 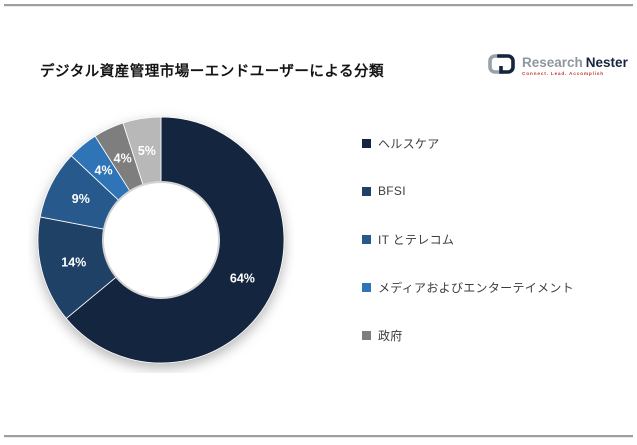 I want to click on page-border-top, so click(x=318, y=5).